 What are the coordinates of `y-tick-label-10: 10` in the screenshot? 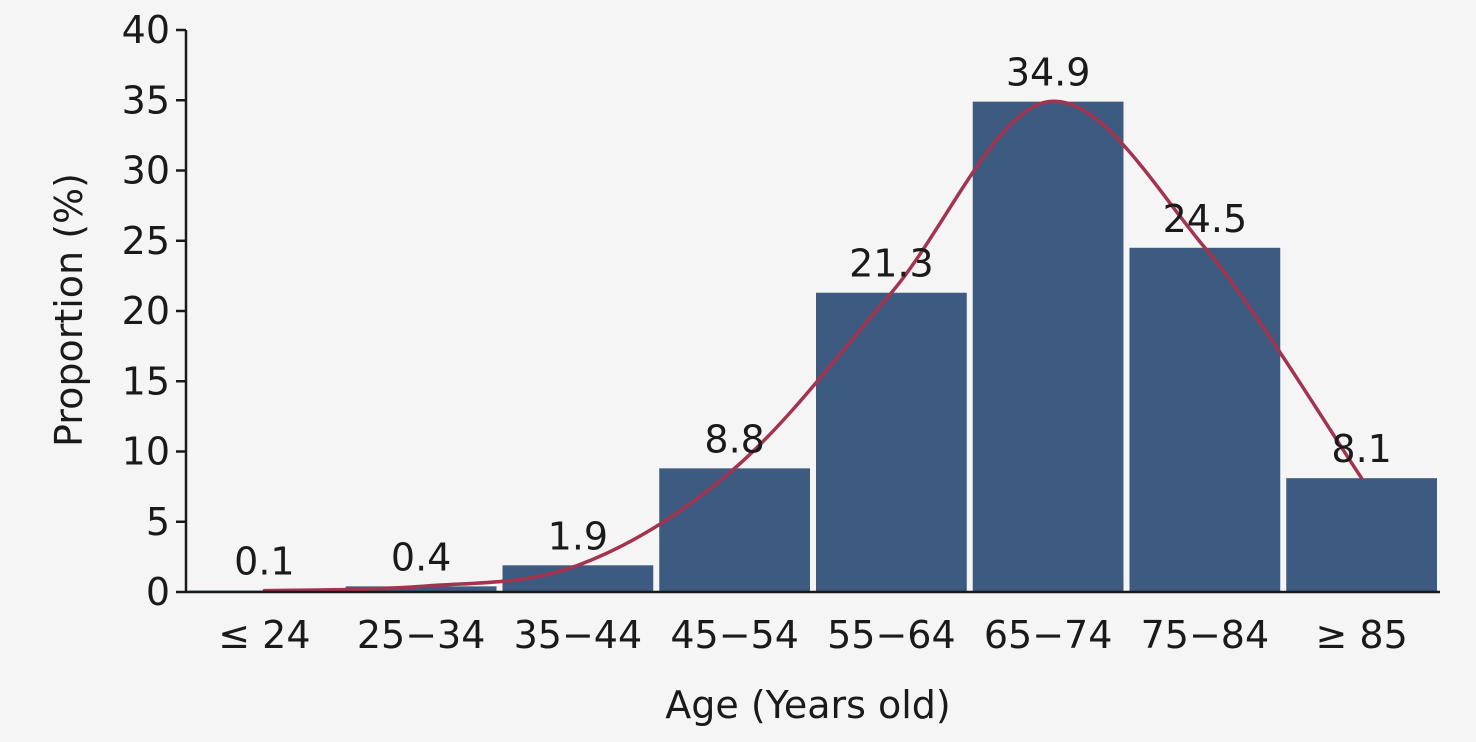 It's located at (146, 452).